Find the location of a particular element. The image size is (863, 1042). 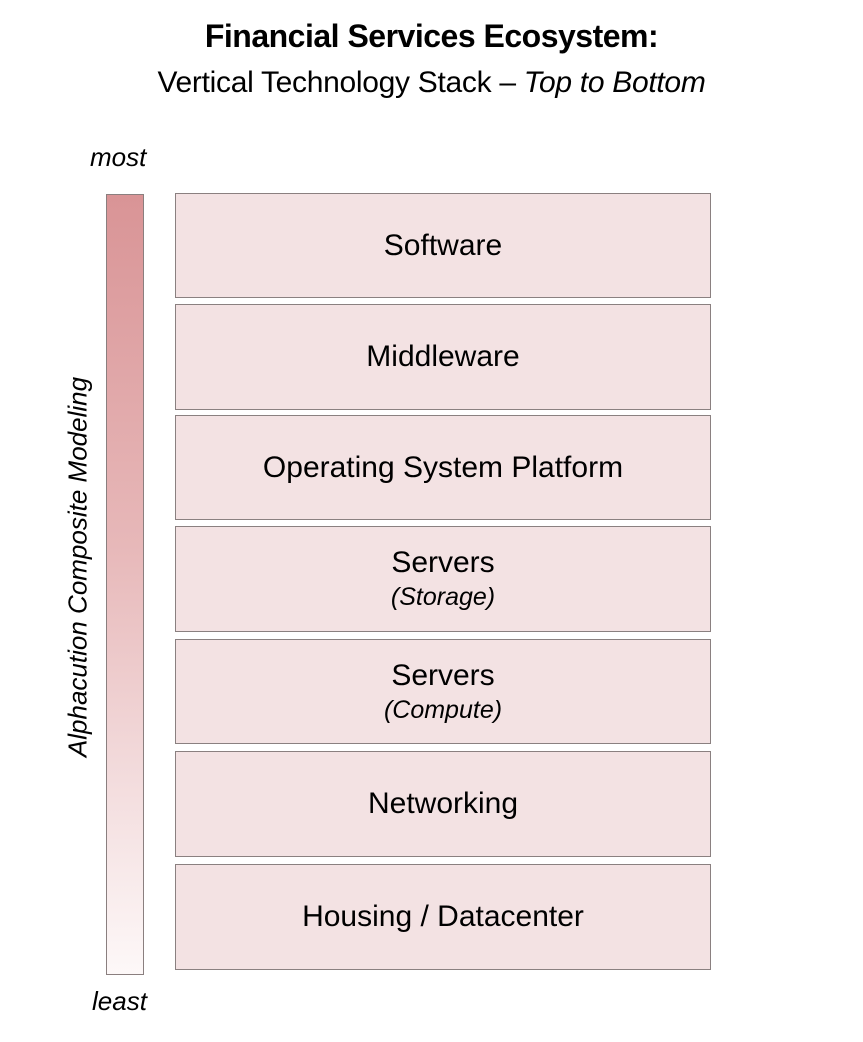

stack-layer-housing-datacenter: Housing / Datacenter is located at coordinates (443, 917).